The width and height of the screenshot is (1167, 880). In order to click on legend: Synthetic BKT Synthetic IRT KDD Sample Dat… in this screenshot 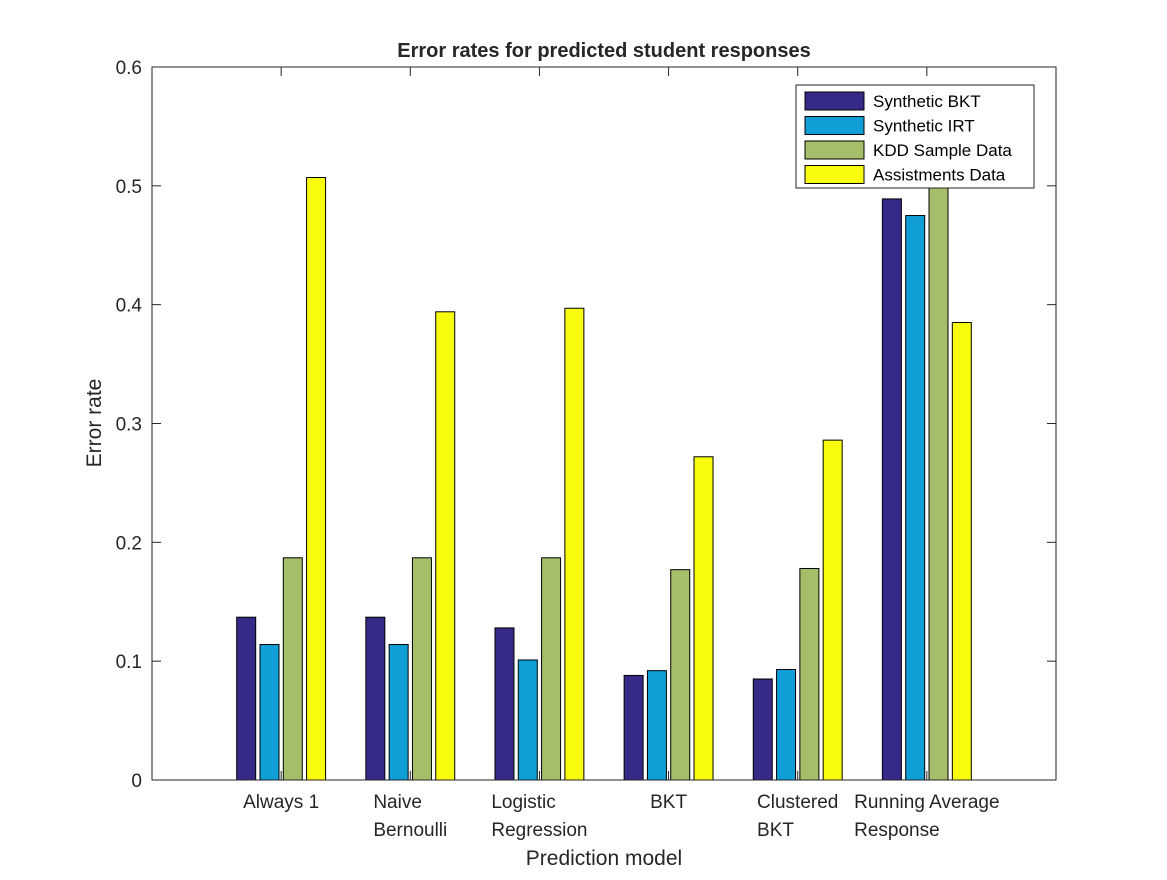, I will do `click(915, 136)`.